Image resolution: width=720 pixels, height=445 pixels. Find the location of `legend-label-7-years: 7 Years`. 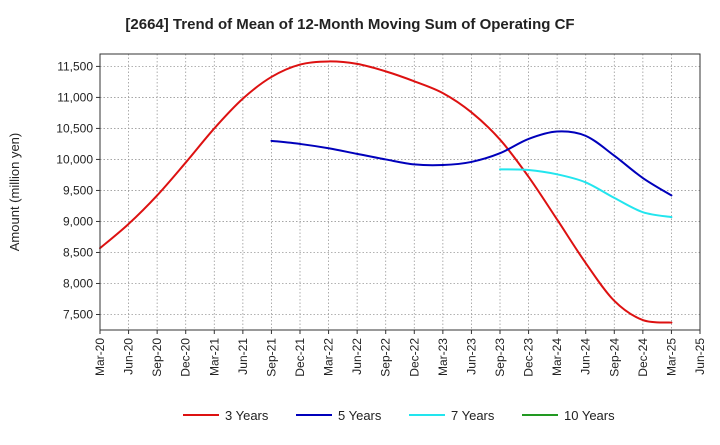

legend-label-7-years: 7 Years is located at coordinates (473, 415).